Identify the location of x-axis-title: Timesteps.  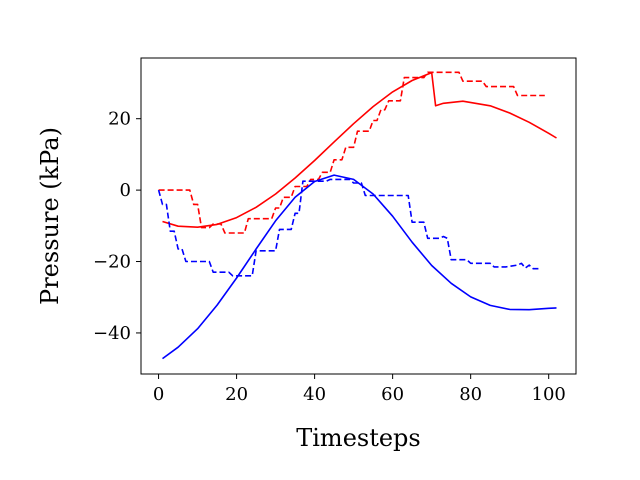
(358, 438).